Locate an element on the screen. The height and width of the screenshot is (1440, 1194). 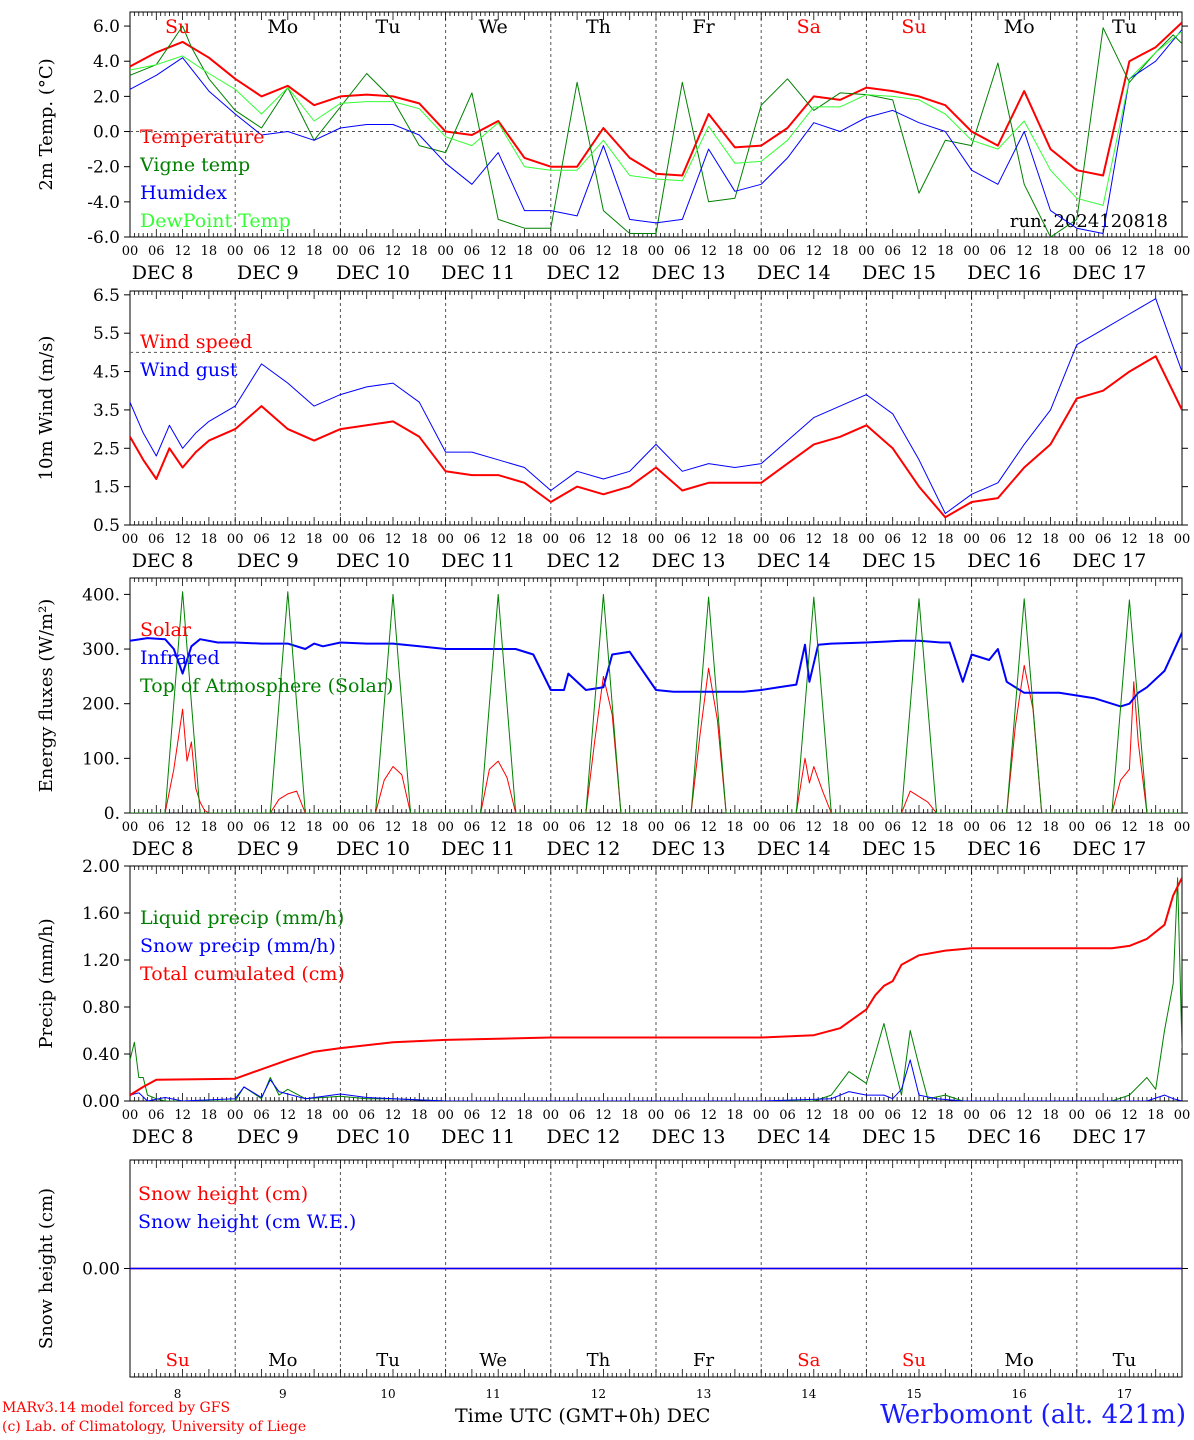
y-axis-label: Precip (mm/h) is located at coordinates (46, 983).